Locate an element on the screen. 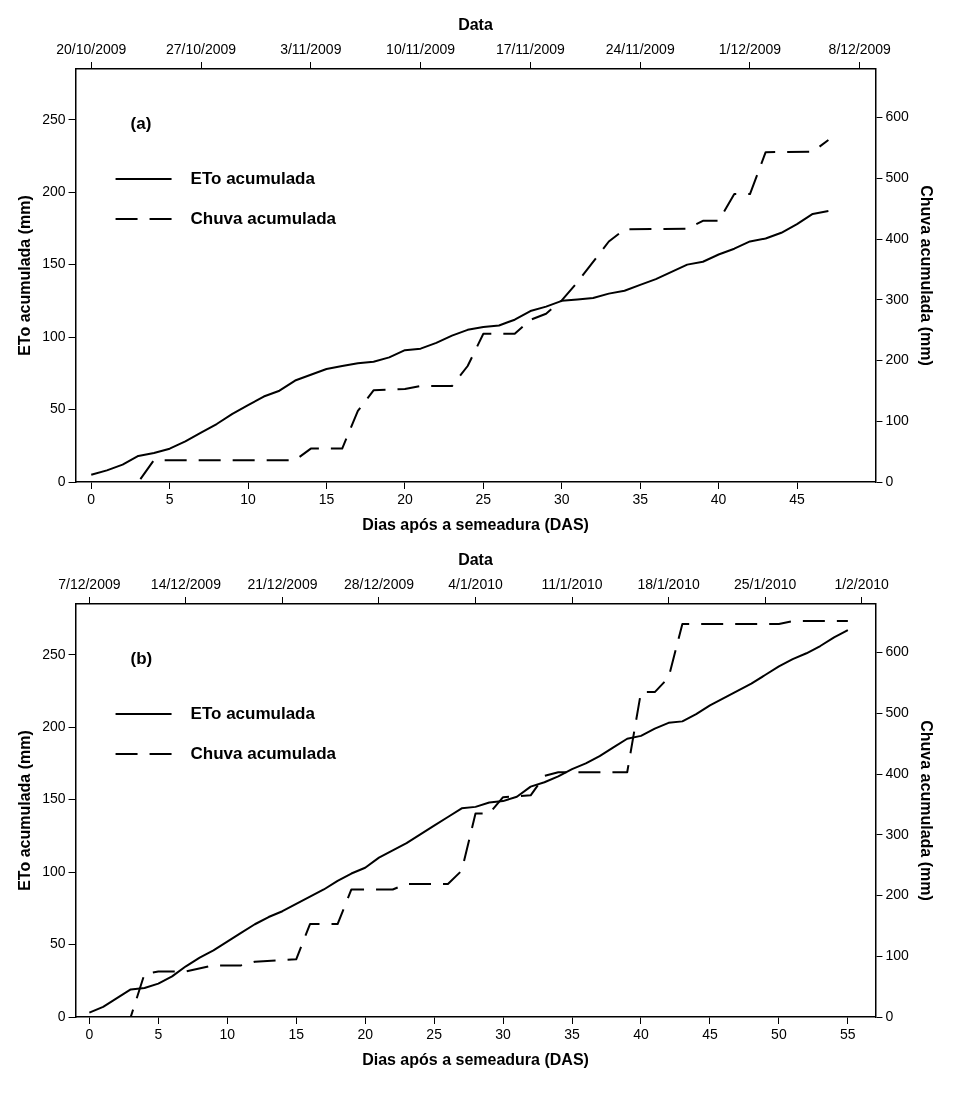  x2-tick-label: 25/1/2010 is located at coordinates (765, 584).